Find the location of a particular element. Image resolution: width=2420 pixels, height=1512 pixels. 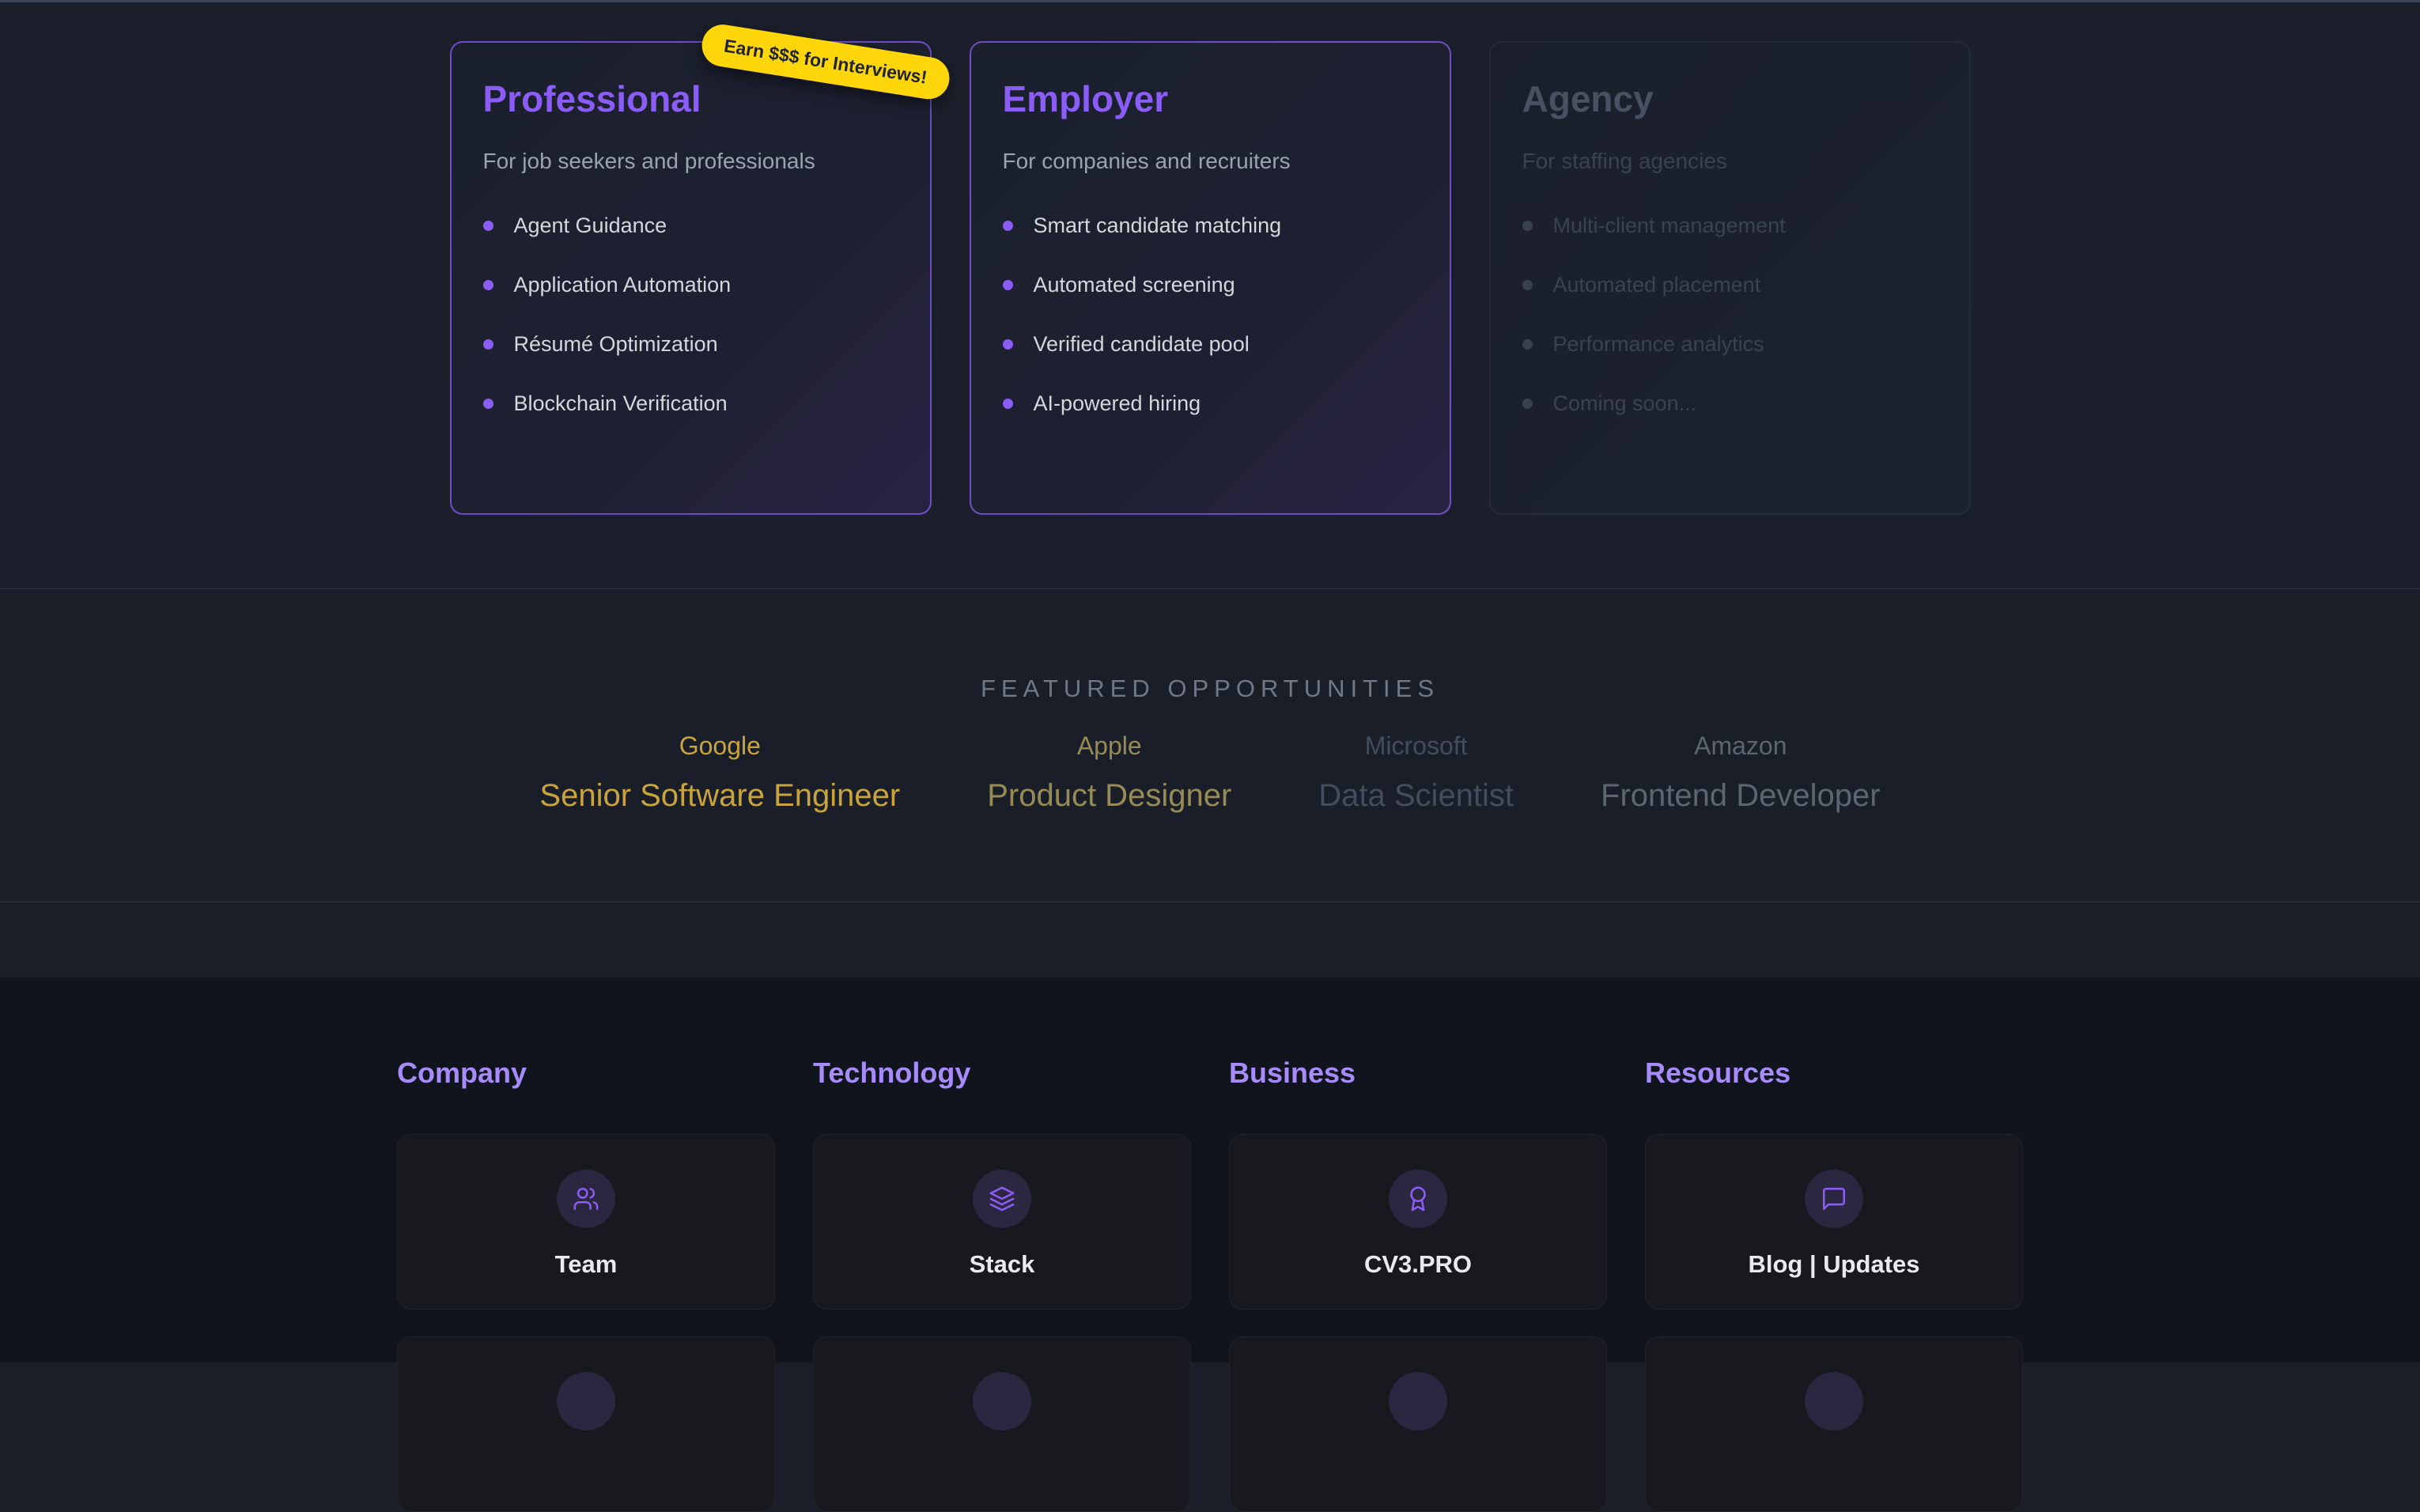

plan-feature-label: Verified candidate pool is located at coordinates (1141, 344).